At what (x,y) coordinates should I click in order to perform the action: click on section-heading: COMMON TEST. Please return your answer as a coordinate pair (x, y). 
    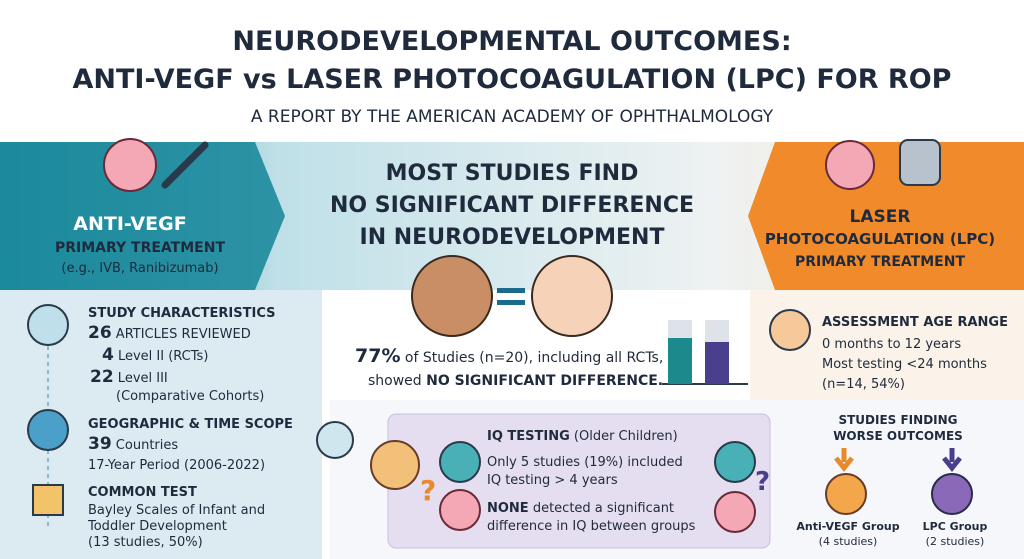
    Looking at the image, I should click on (142, 492).